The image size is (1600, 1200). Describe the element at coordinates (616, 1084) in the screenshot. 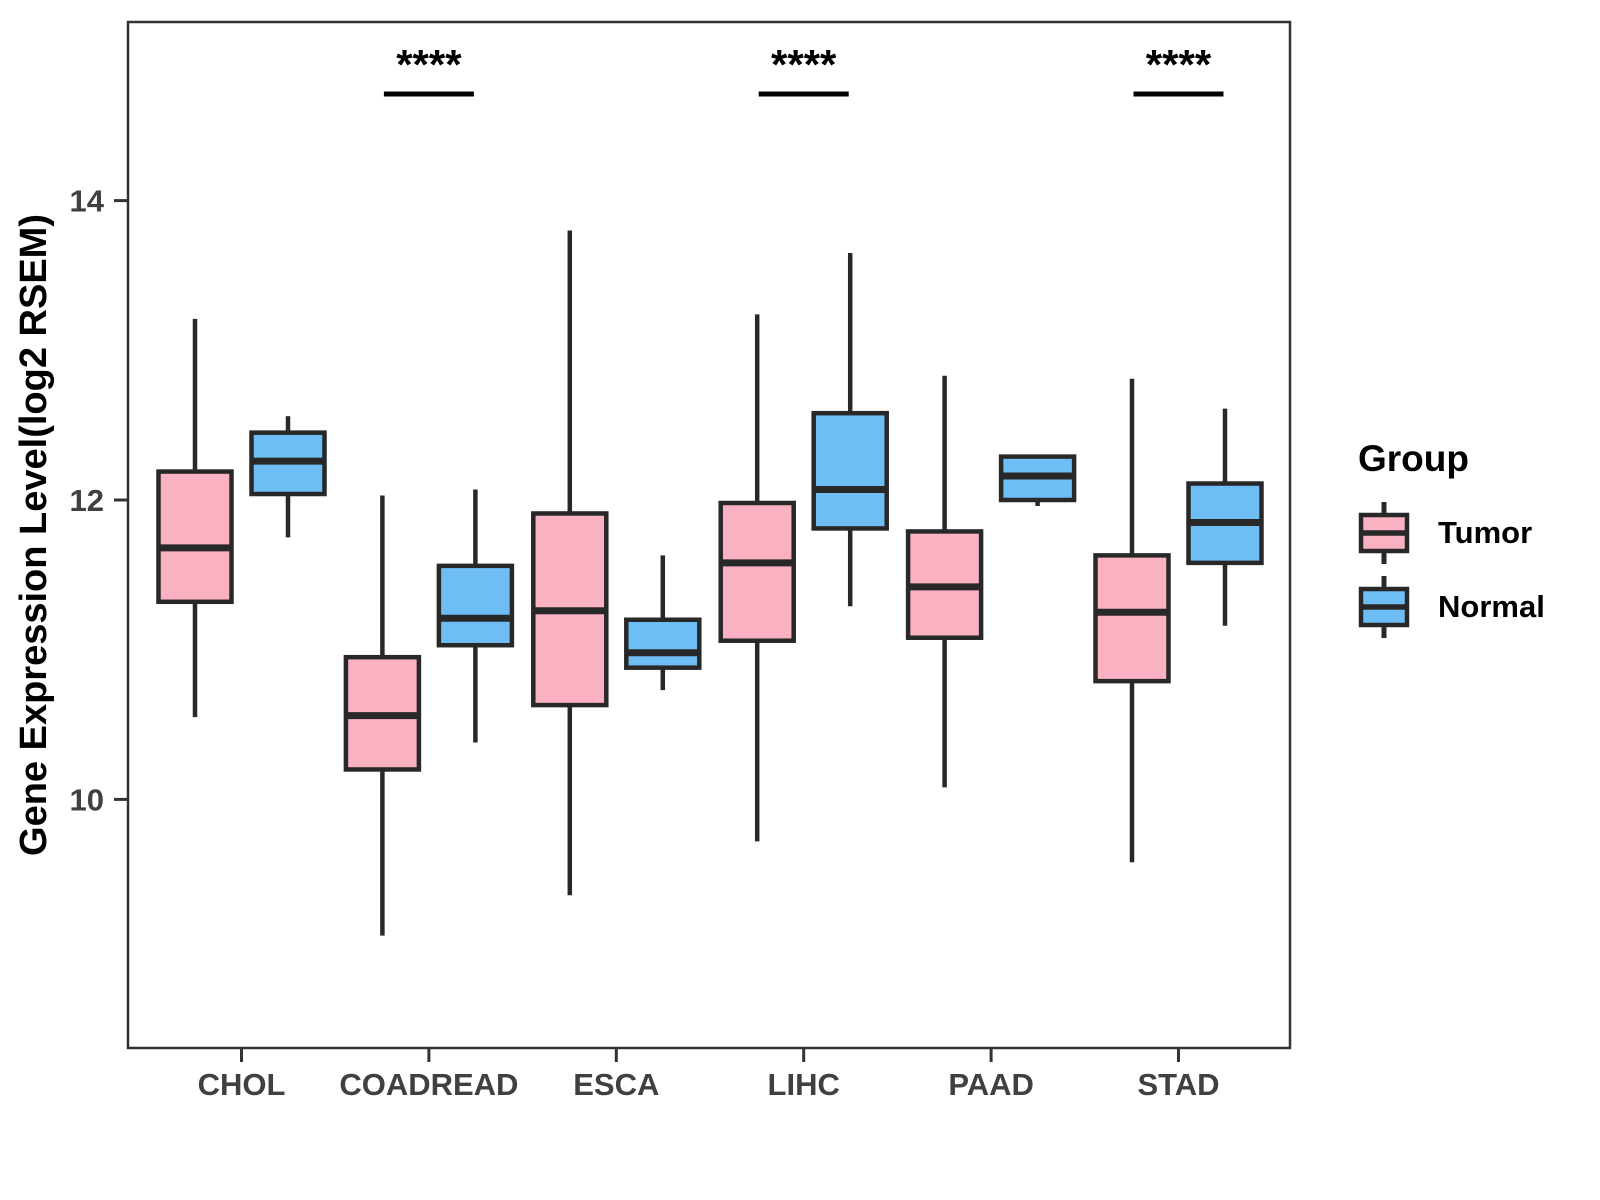

I see `x-tick-label-ESCA: ESCA` at that location.